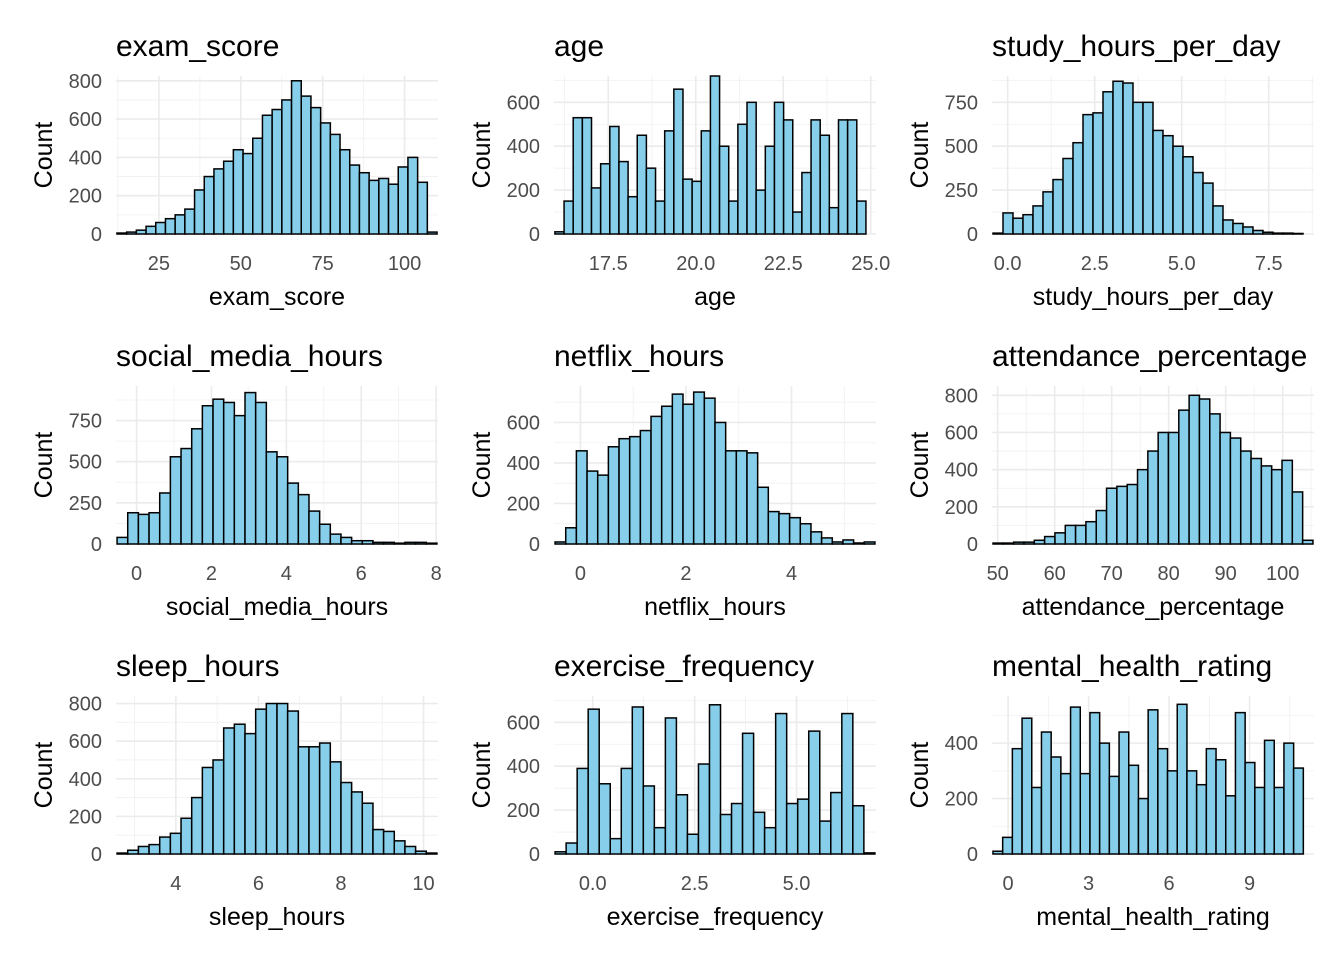  I want to click on mental-health-rating-x-tick-label: 6, so click(1169, 884).